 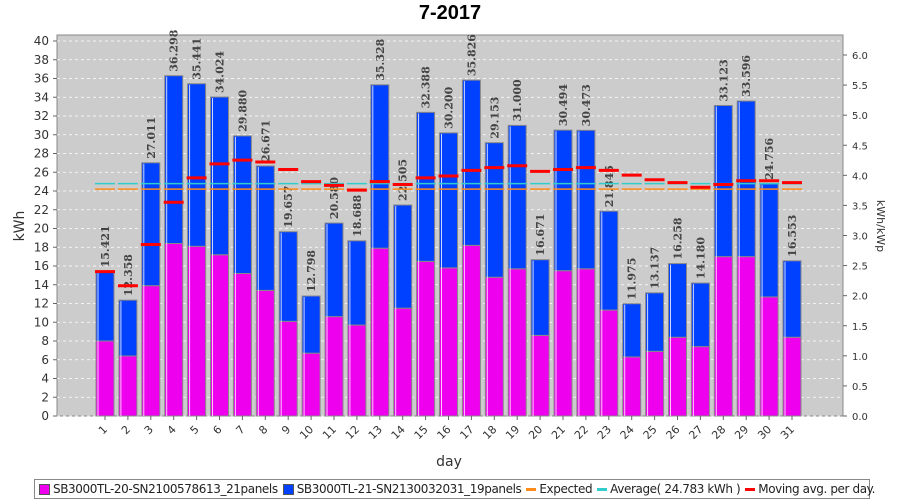 What do you see at coordinates (860, 297) in the screenshot?
I see `y2-tick-label: 2.0` at bounding box center [860, 297].